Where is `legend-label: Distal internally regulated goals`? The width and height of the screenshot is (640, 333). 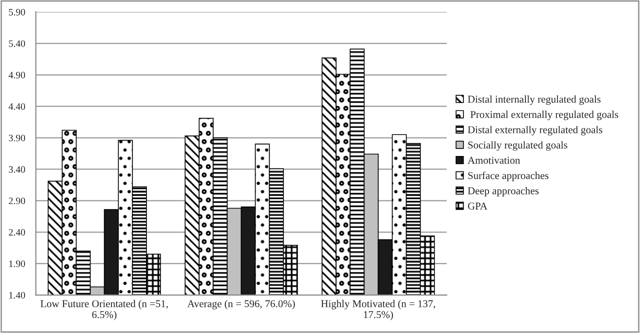 legend-label: Distal internally regulated goals is located at coordinates (534, 100).